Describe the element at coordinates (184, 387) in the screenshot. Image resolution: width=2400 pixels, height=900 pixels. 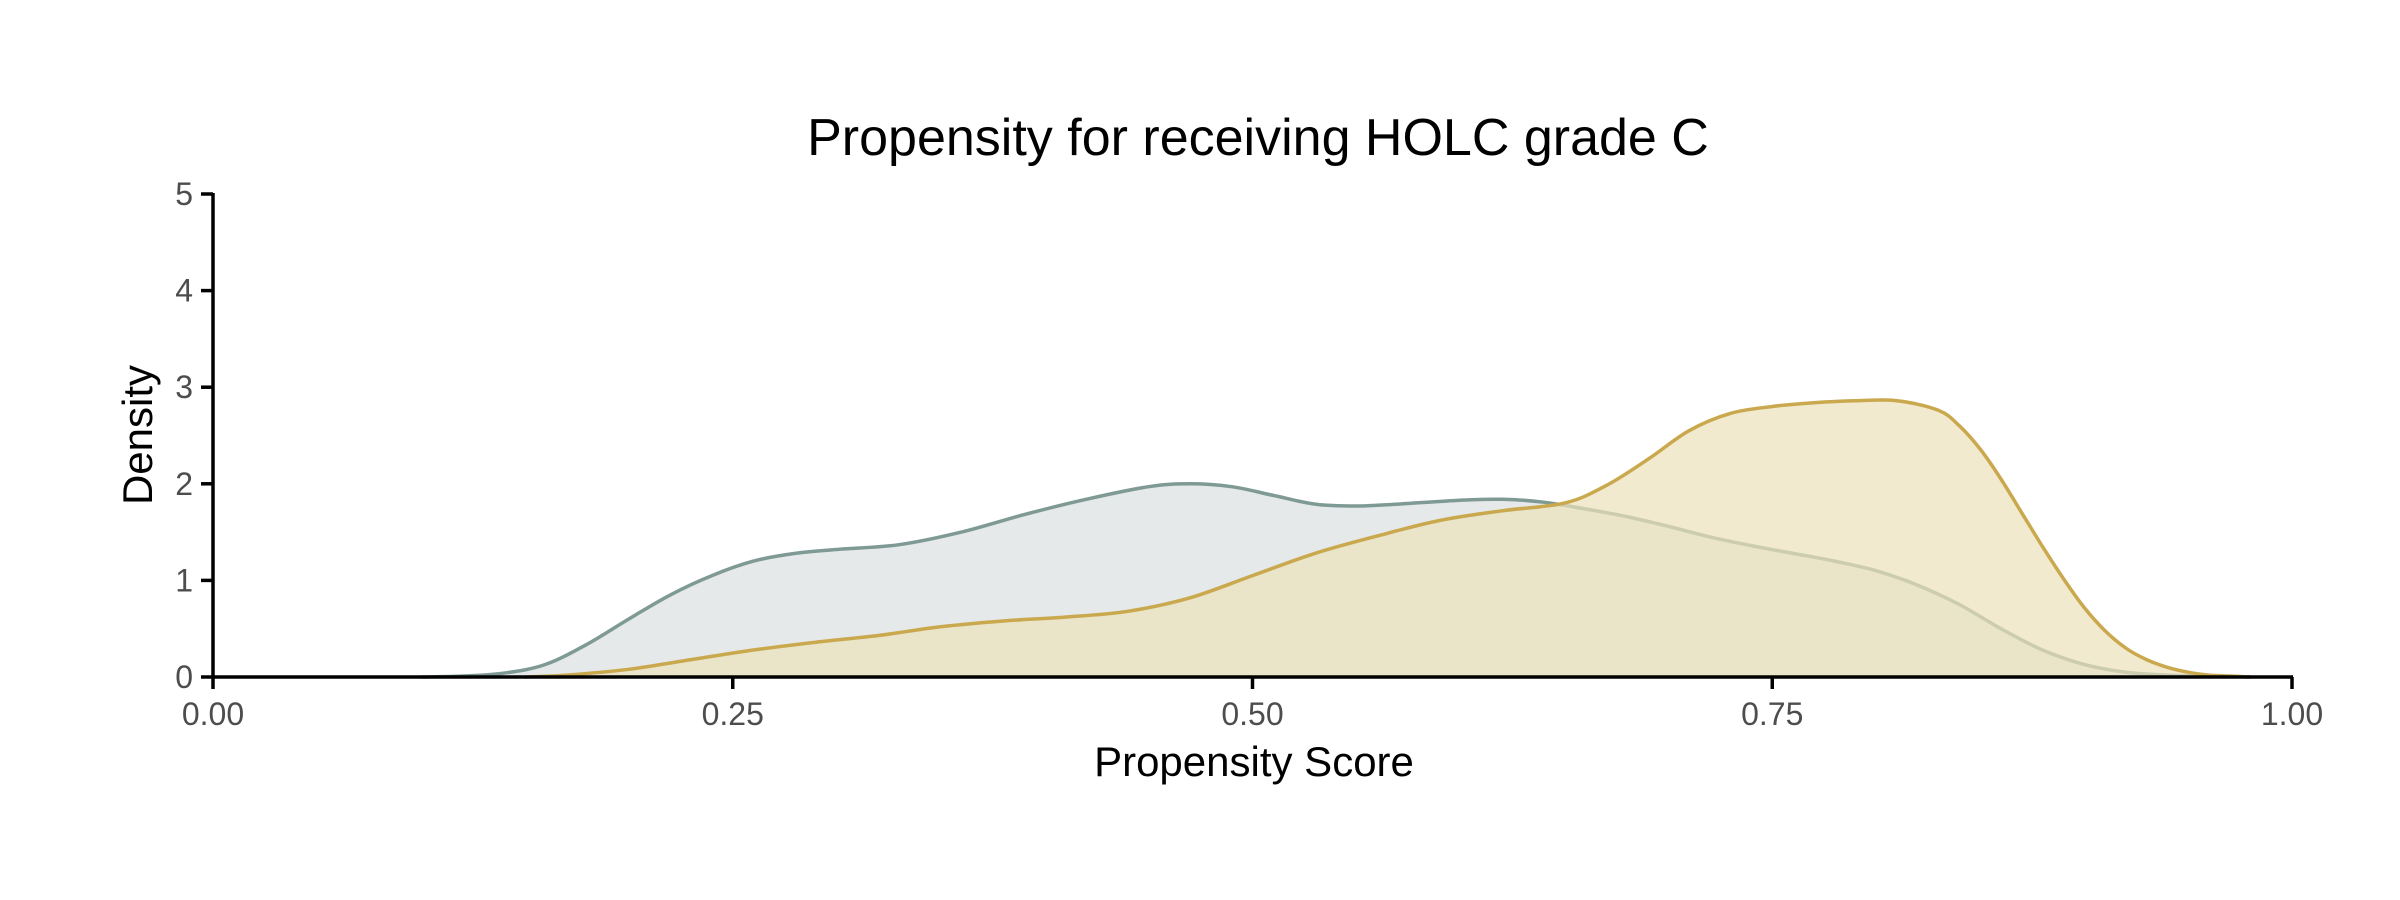
I see `y-tick-label: 3` at that location.